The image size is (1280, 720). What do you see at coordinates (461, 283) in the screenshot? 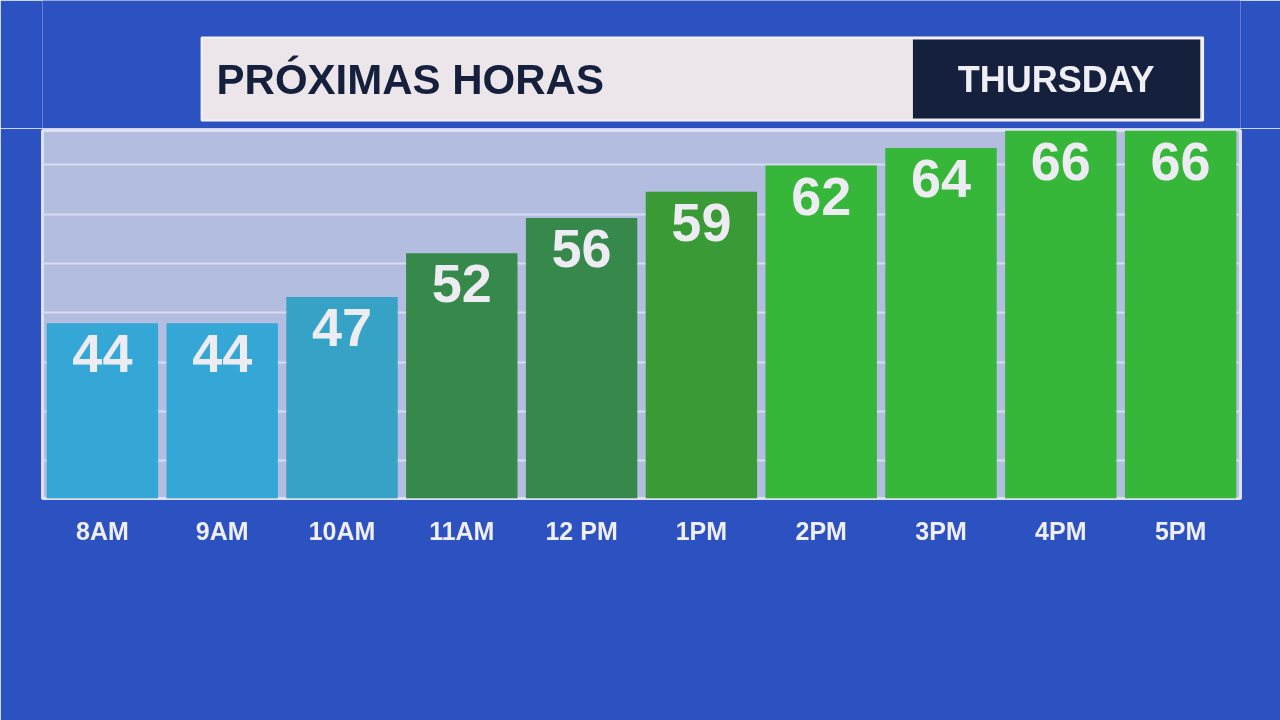
I see `data-label: 52` at bounding box center [461, 283].